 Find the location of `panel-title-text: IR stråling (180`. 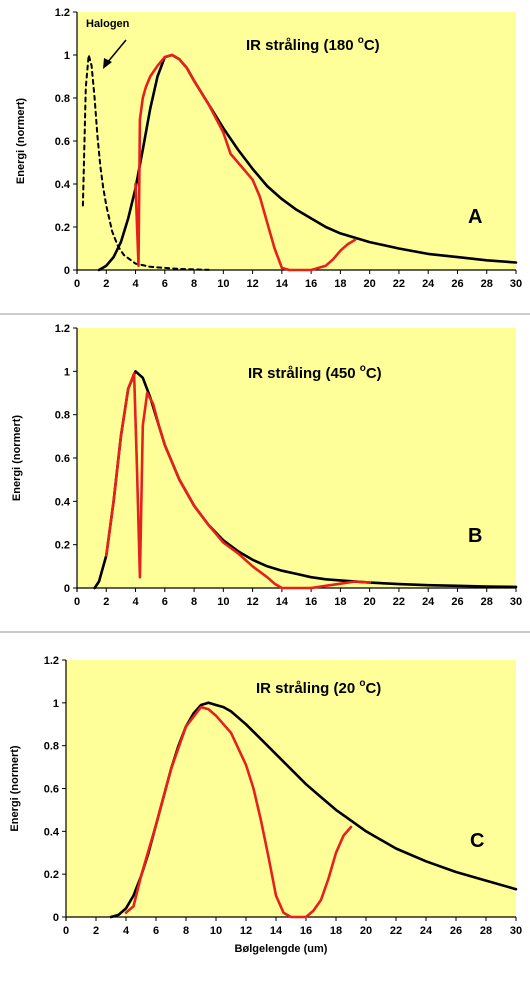

panel-title-text: IR stråling (180 is located at coordinates (302, 45).